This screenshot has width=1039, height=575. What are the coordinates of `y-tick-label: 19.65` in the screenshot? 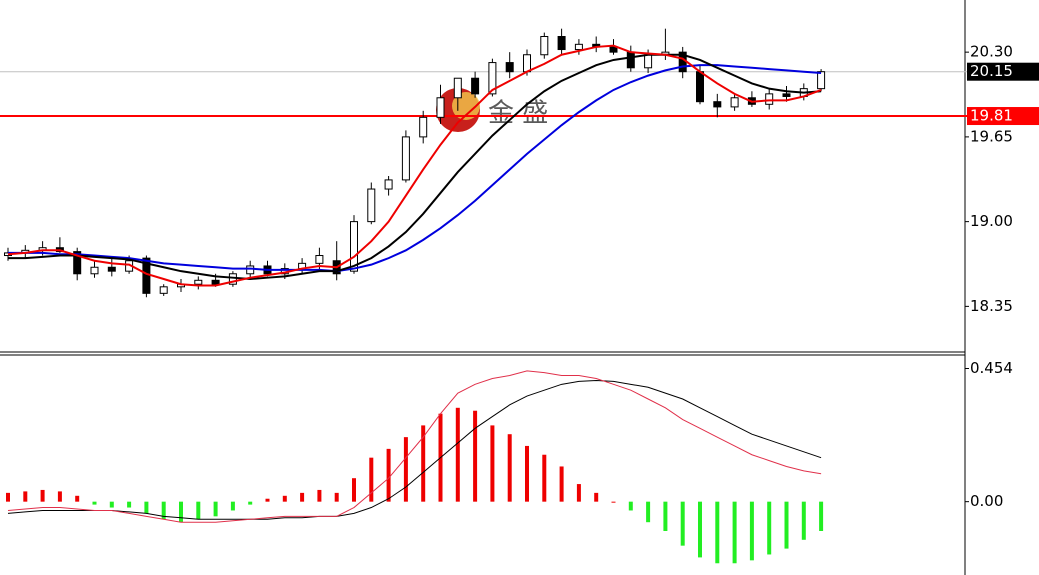 It's located at (991, 136).